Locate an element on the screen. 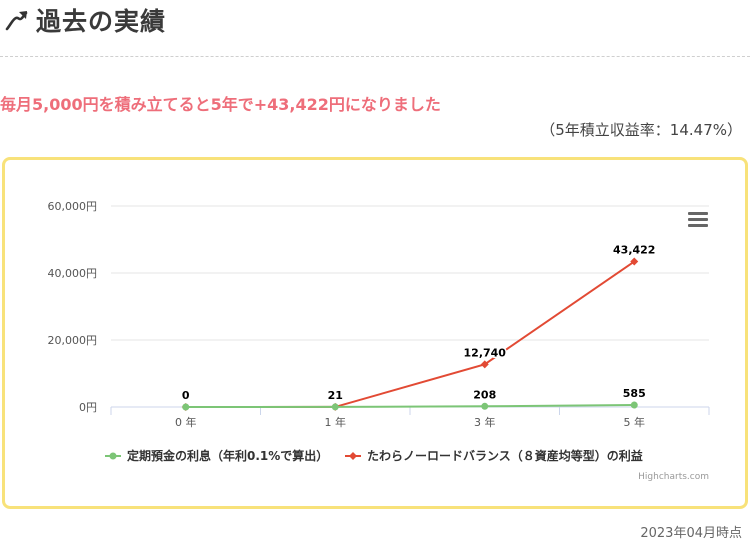  y-tick-label: 20,000円 is located at coordinates (73, 340).